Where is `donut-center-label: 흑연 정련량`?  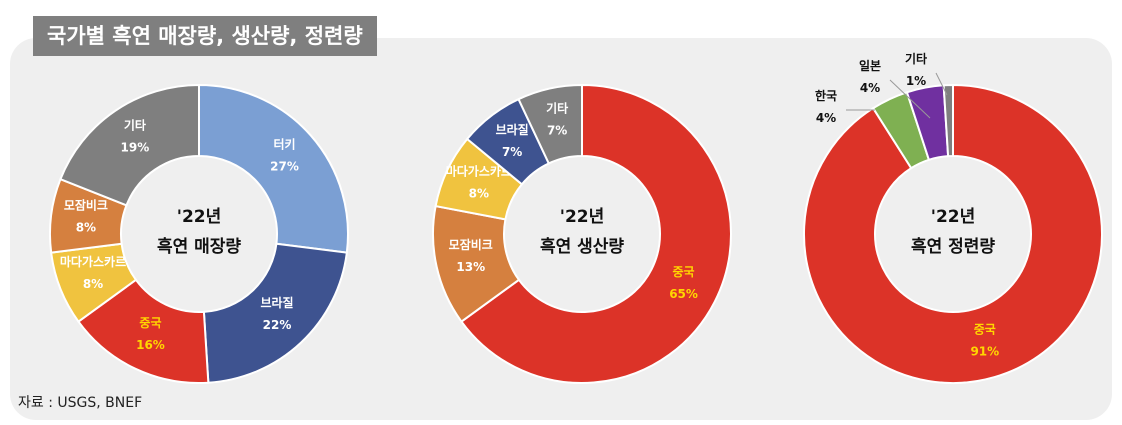
donut-center-label: 흑연 정련량 is located at coordinates (953, 246).